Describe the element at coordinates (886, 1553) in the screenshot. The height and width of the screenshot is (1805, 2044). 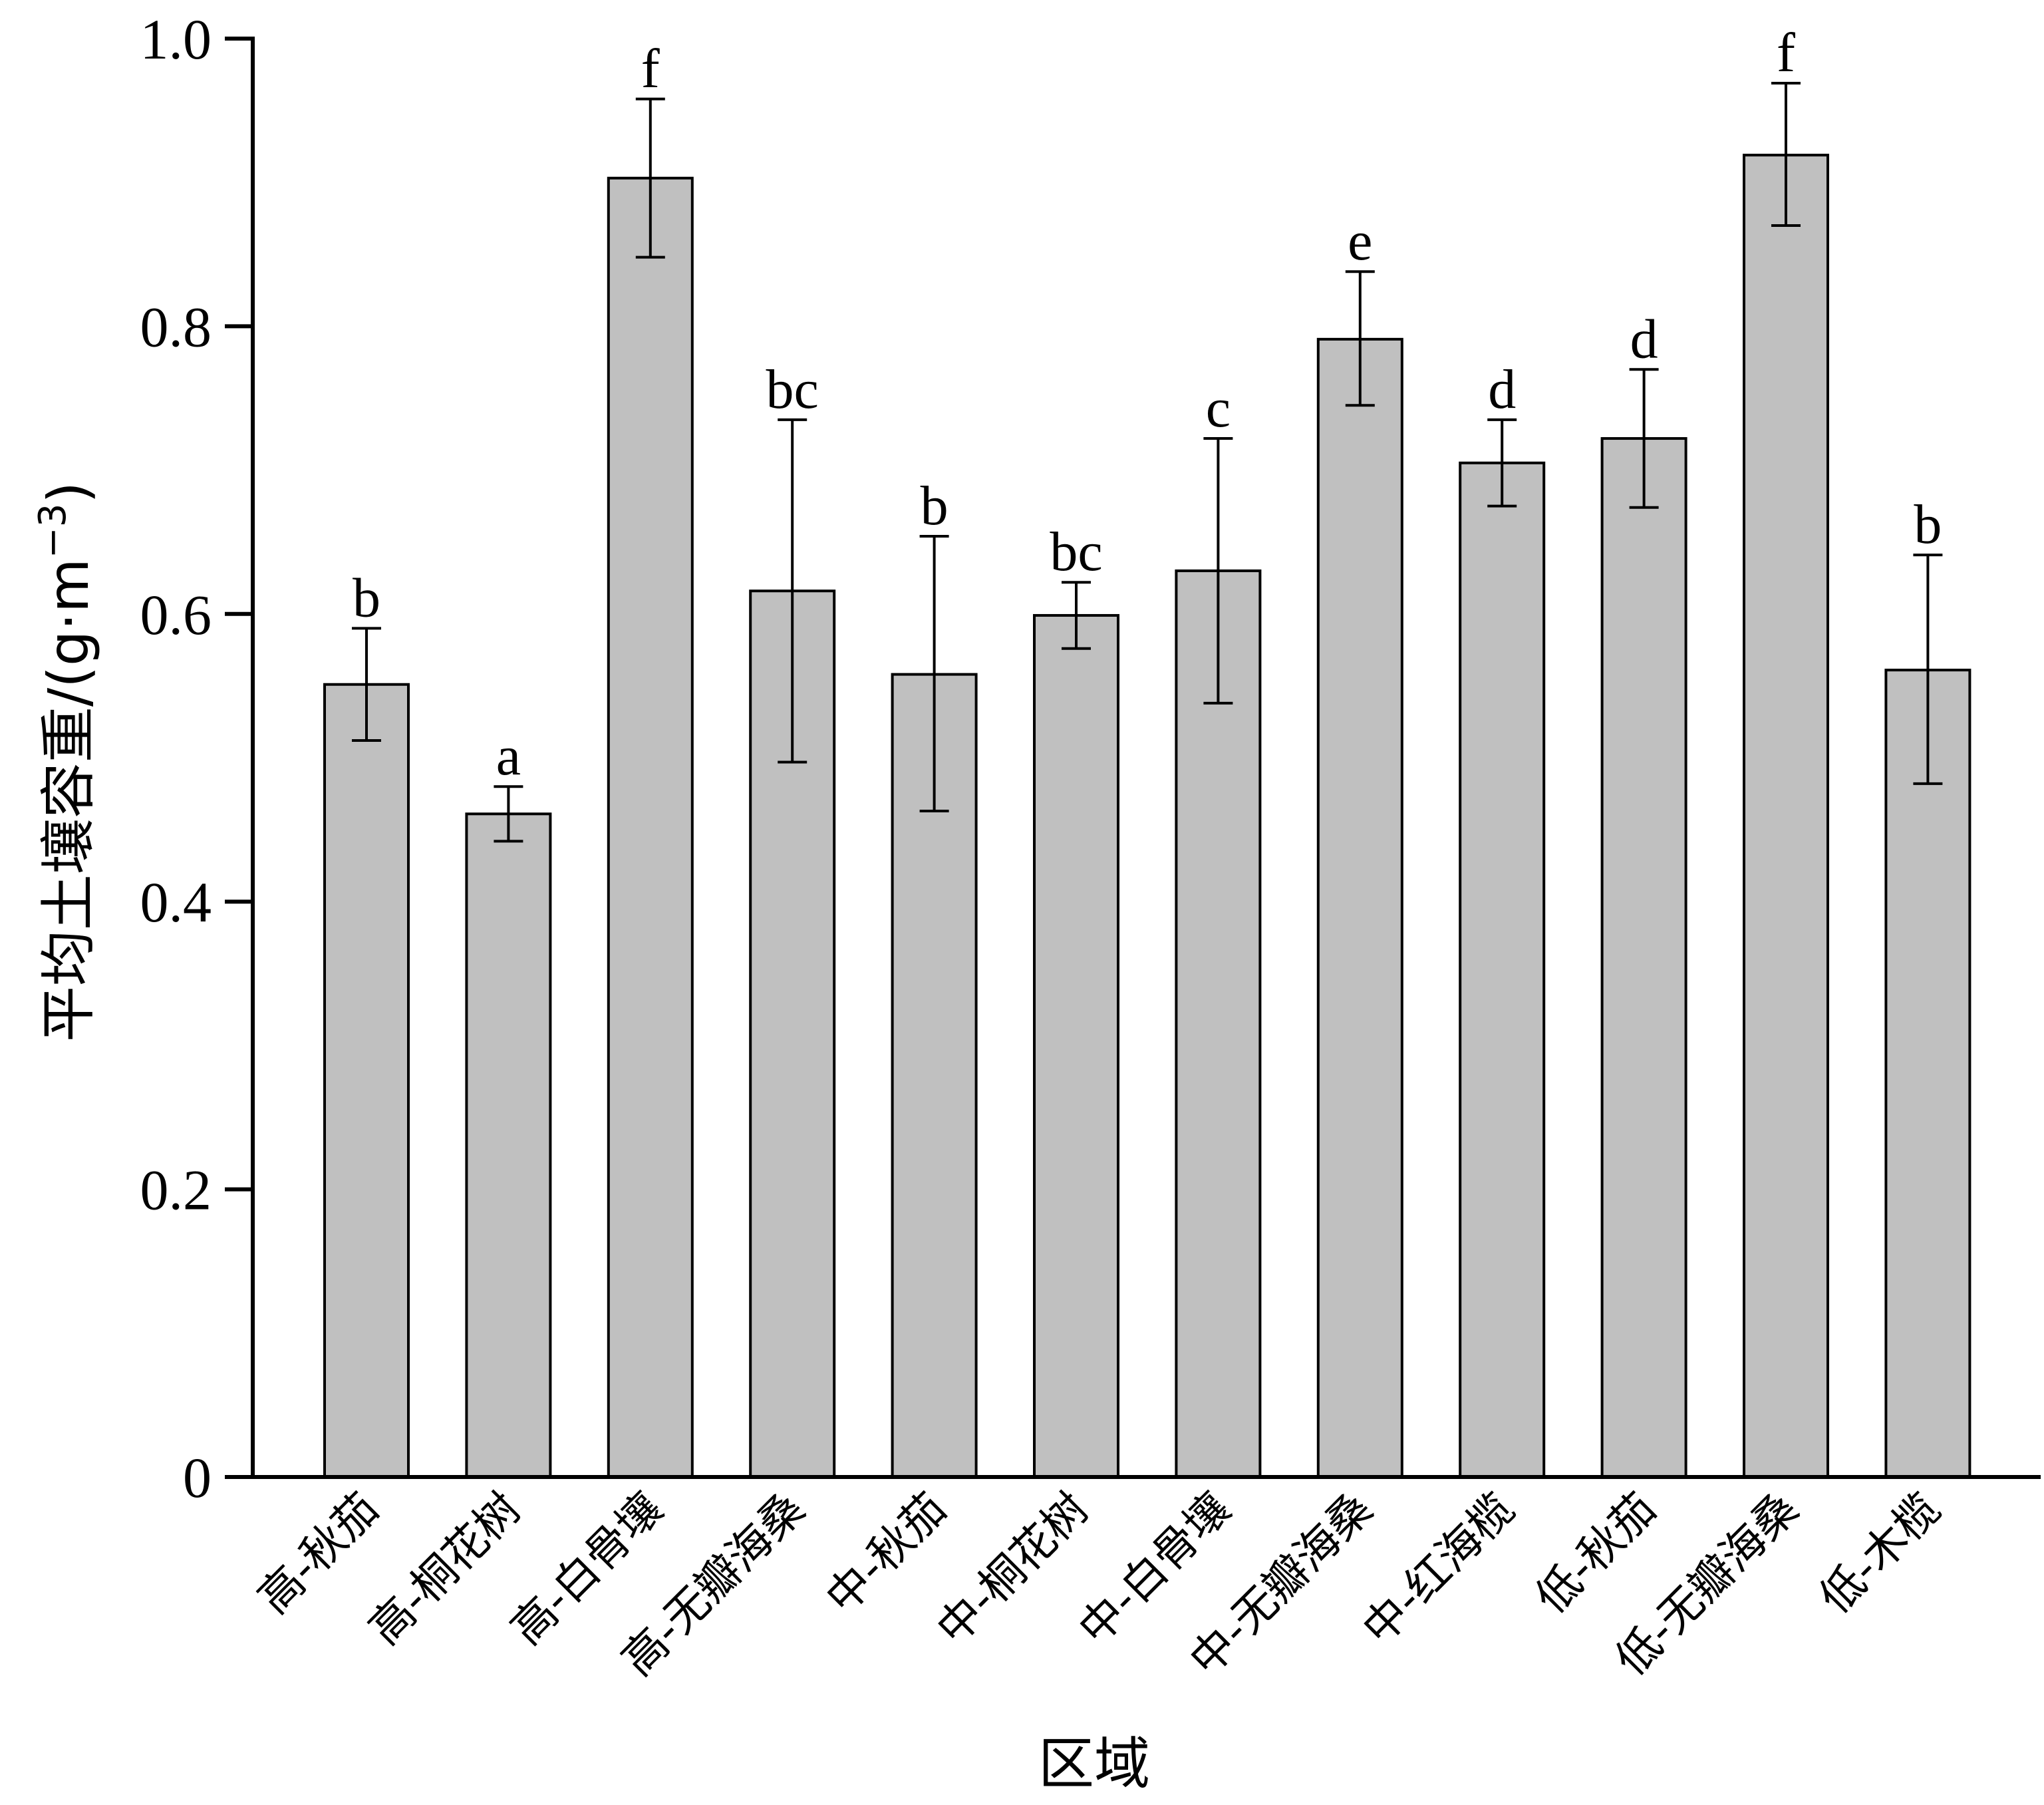
I see `x-category-label: 中-秋茄` at that location.